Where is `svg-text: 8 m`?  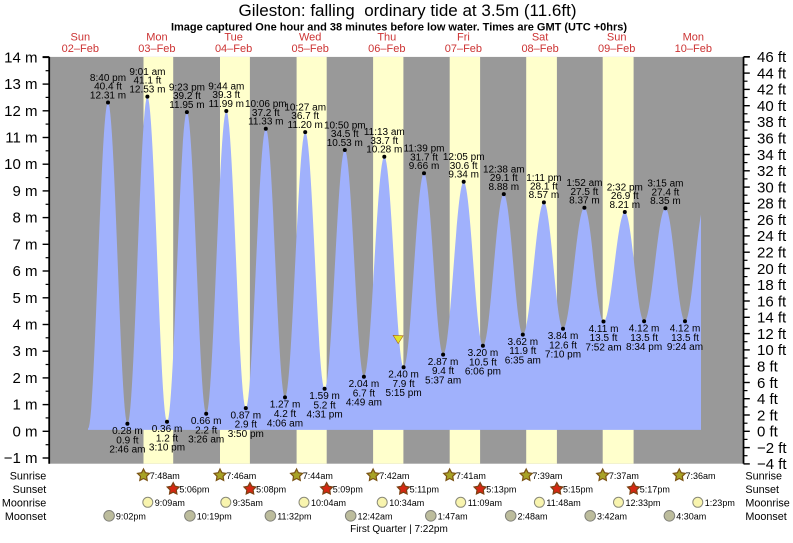 svg-text: 8 m is located at coordinates (24, 218).